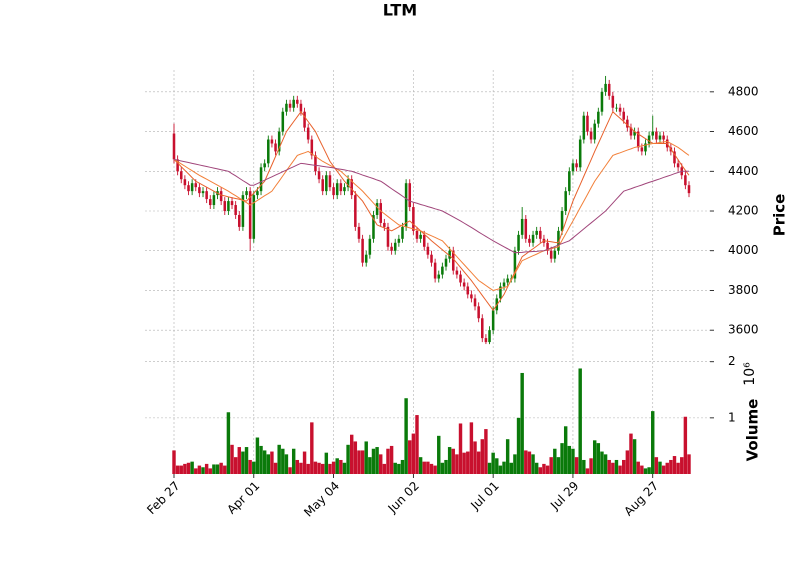  Describe the element at coordinates (403, 497) in the screenshot. I see `x-tick-label: Jun 02` at that location.